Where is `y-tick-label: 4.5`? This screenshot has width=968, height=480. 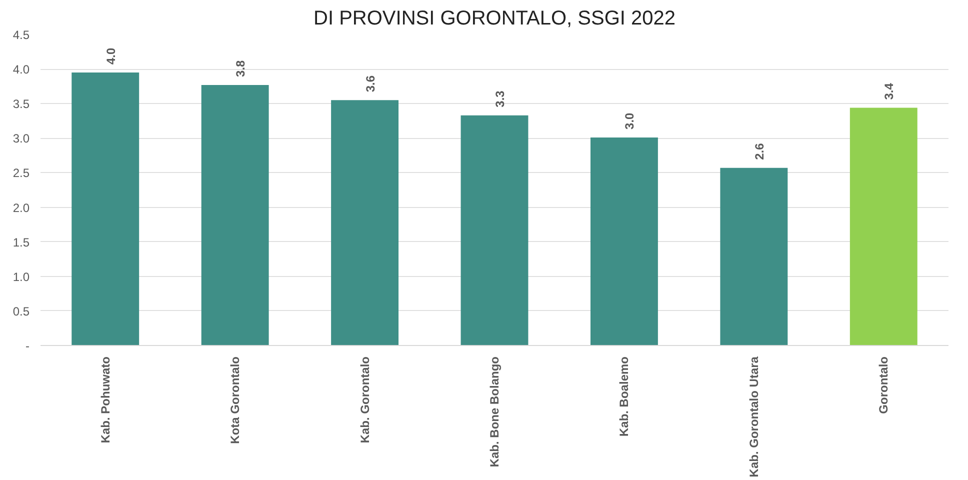
y-tick-label: 4.5 is located at coordinates (21, 35).